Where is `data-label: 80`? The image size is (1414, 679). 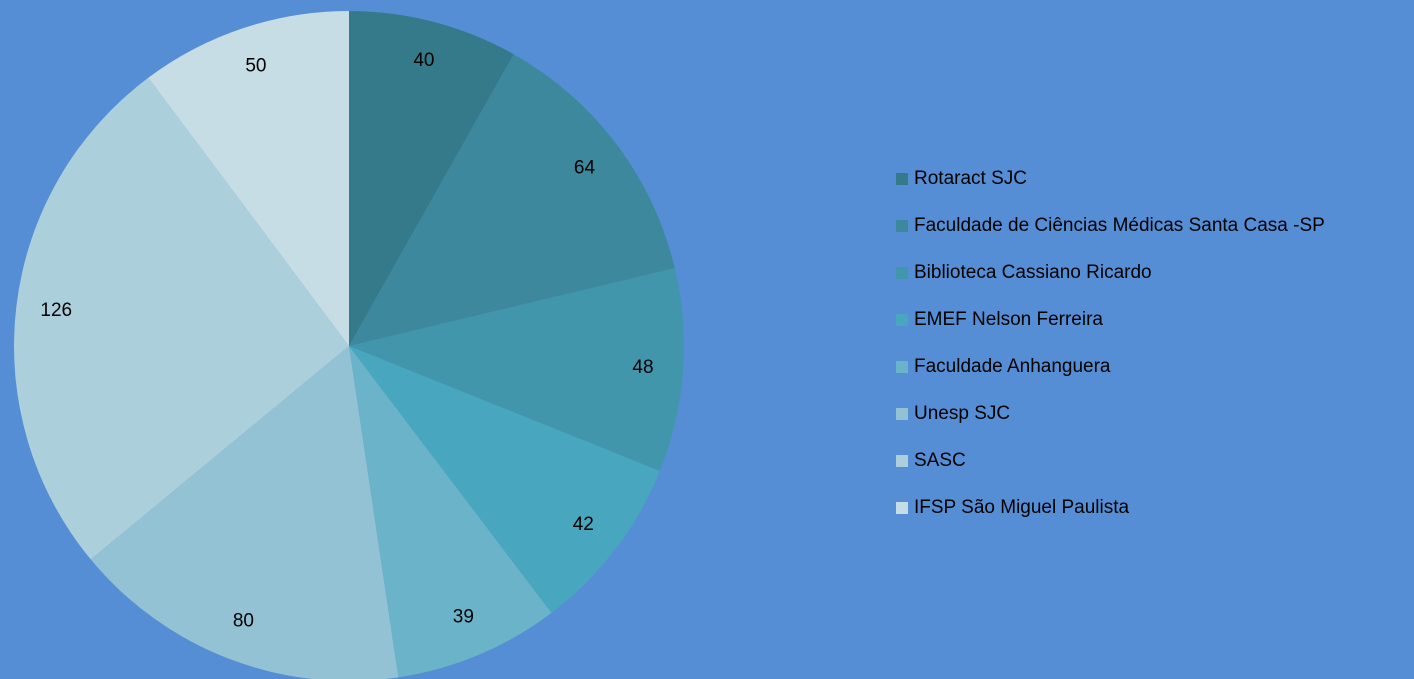
data-label: 80 is located at coordinates (243, 620).